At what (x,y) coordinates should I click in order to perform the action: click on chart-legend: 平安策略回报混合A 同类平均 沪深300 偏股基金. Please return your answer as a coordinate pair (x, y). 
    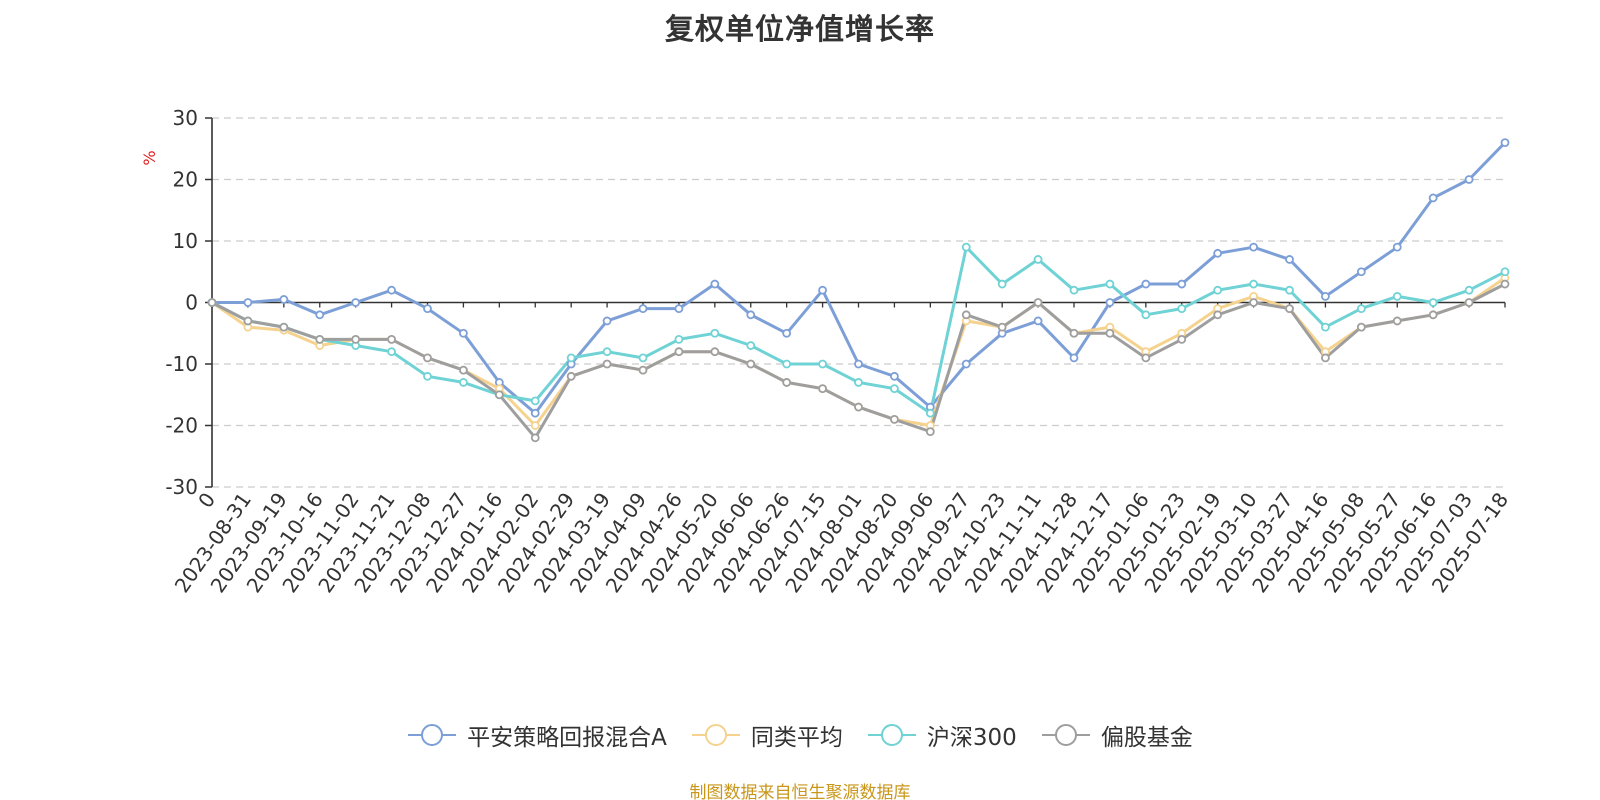
    Looking at the image, I should click on (800, 735).